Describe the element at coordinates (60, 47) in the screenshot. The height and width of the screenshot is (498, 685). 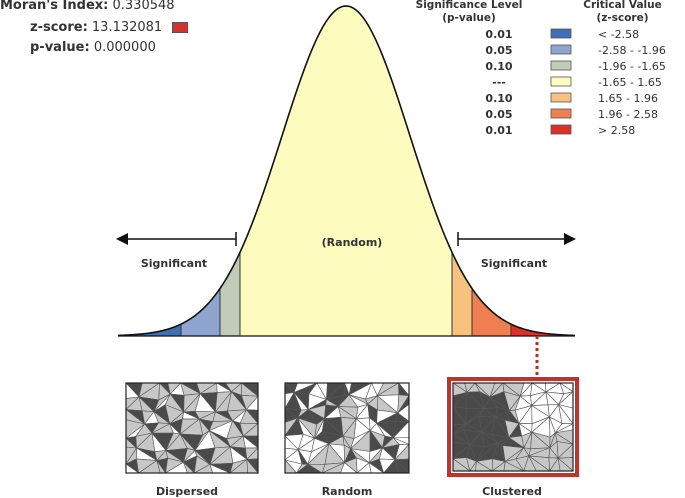
I see `p-value-label: p-value:` at that location.